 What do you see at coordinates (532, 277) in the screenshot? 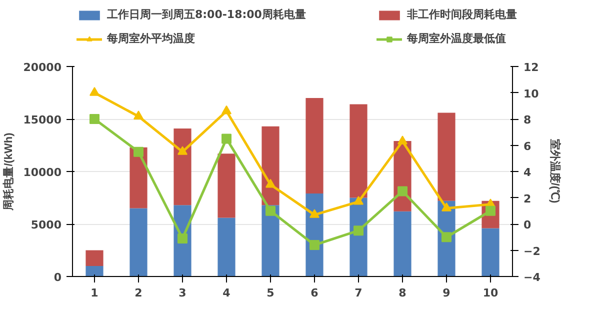
I see `y2-tick-label: −4` at bounding box center [532, 277].